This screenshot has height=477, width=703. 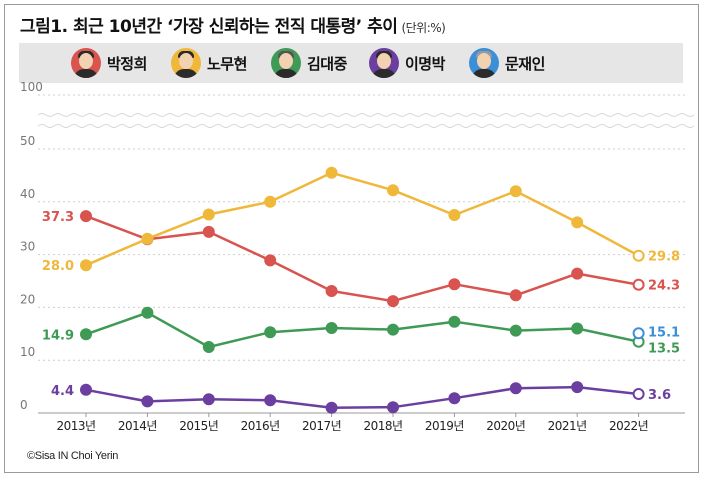 I want to click on legend-label: 김대중, so click(x=327, y=63).